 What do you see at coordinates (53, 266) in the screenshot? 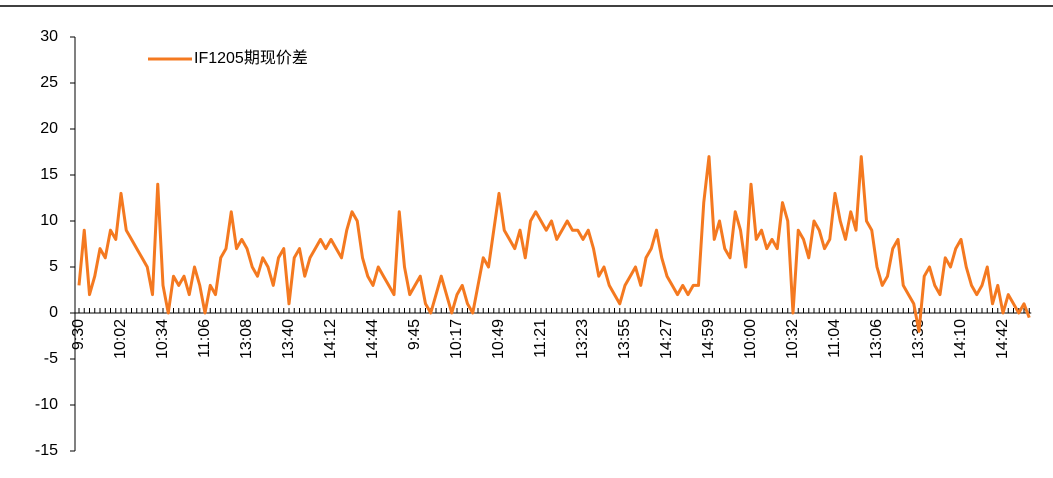
I see `y-tick-label: 5` at bounding box center [53, 266].